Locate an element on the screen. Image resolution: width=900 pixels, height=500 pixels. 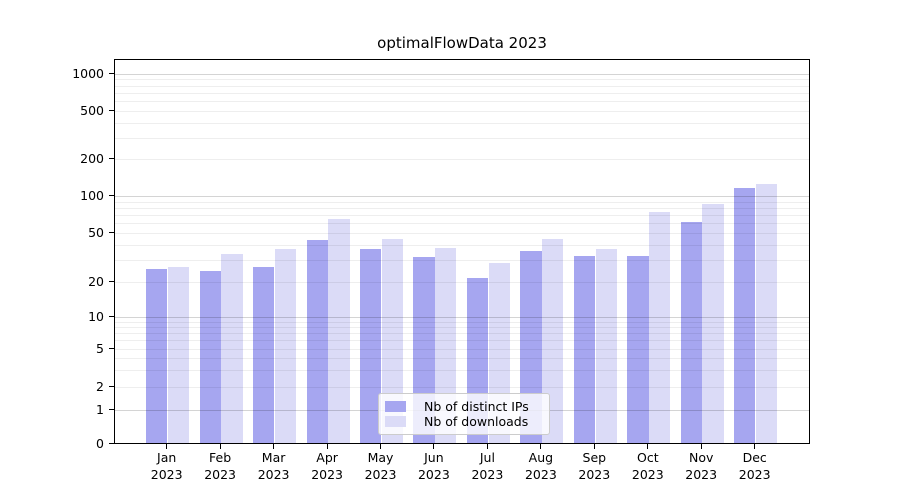
y-axis-tick-label: 0 is located at coordinates (100, 443).